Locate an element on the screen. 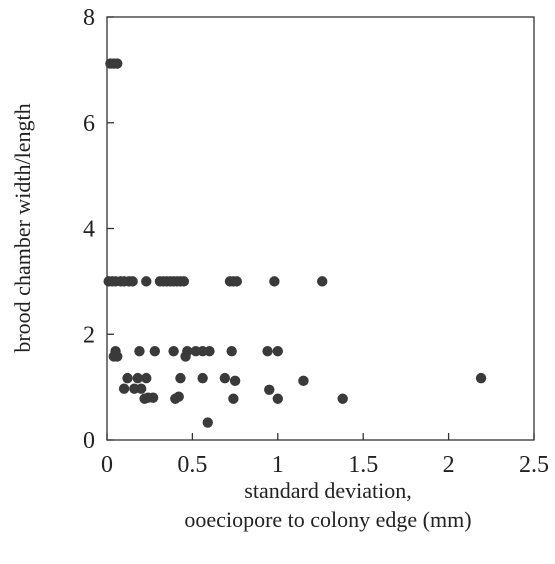 This screenshot has width=555, height=564. y-tick-label: 6 is located at coordinates (89, 124).